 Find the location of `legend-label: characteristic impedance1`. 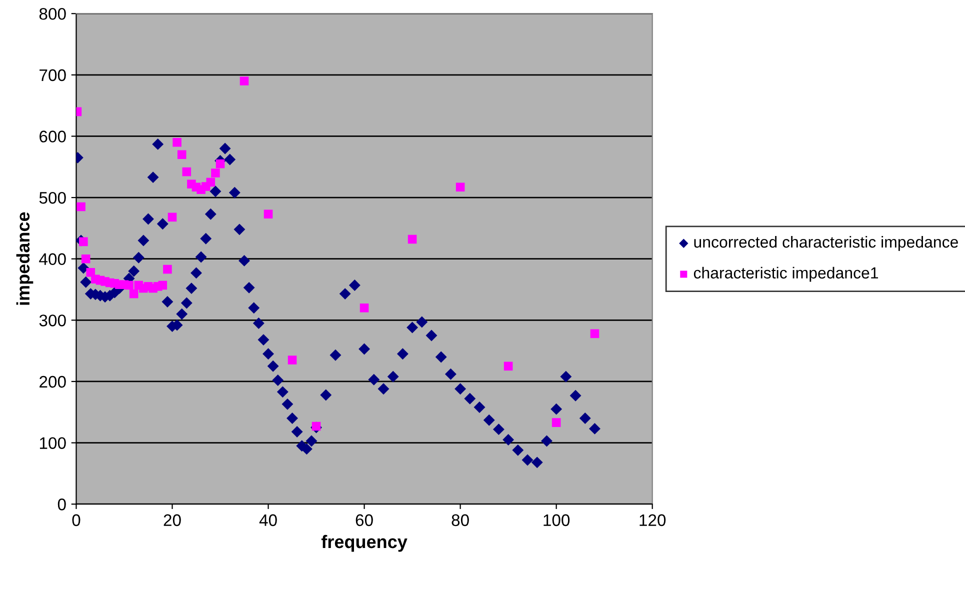

legend-label: characteristic impedance1 is located at coordinates (786, 274).